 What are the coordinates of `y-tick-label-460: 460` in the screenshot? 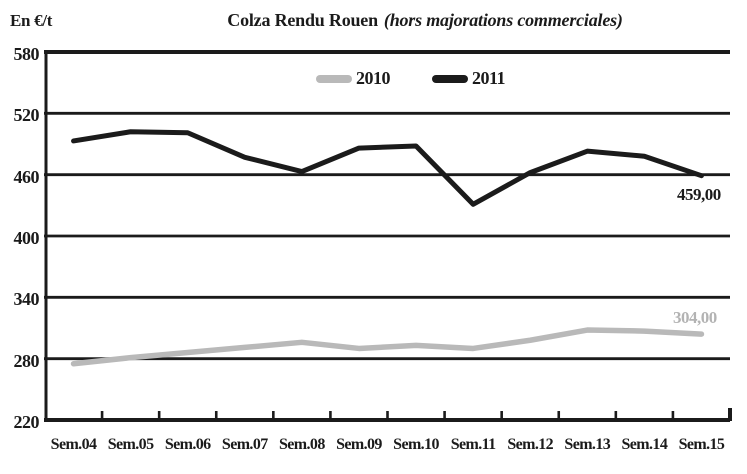 It's located at (26, 176).